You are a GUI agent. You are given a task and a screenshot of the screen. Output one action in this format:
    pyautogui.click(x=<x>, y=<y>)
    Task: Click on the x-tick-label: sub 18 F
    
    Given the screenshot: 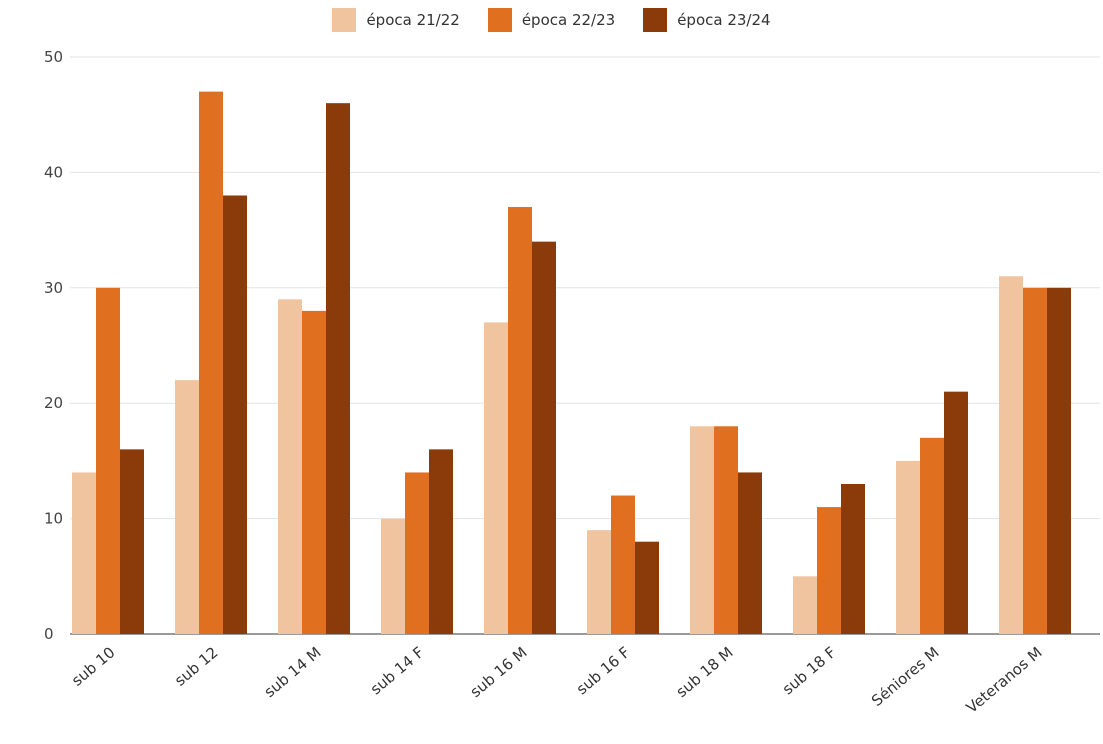 What is the action you would take?
    pyautogui.click(x=809, y=670)
    